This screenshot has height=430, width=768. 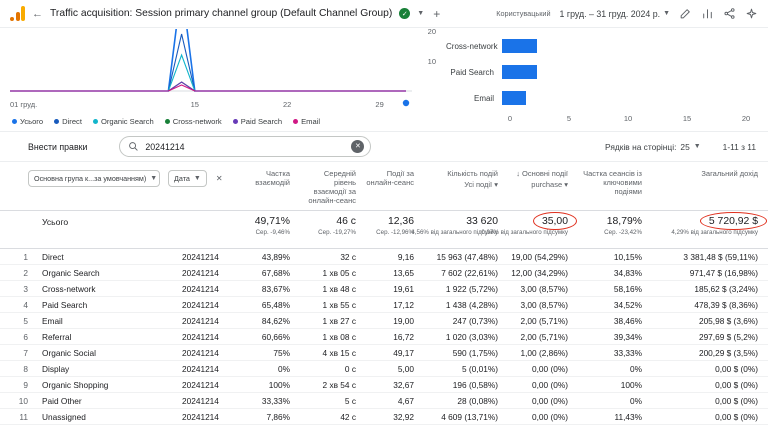 I want to click on totals-cell: 33 620 4,56% від загального підсумку, so click(x=458, y=223).